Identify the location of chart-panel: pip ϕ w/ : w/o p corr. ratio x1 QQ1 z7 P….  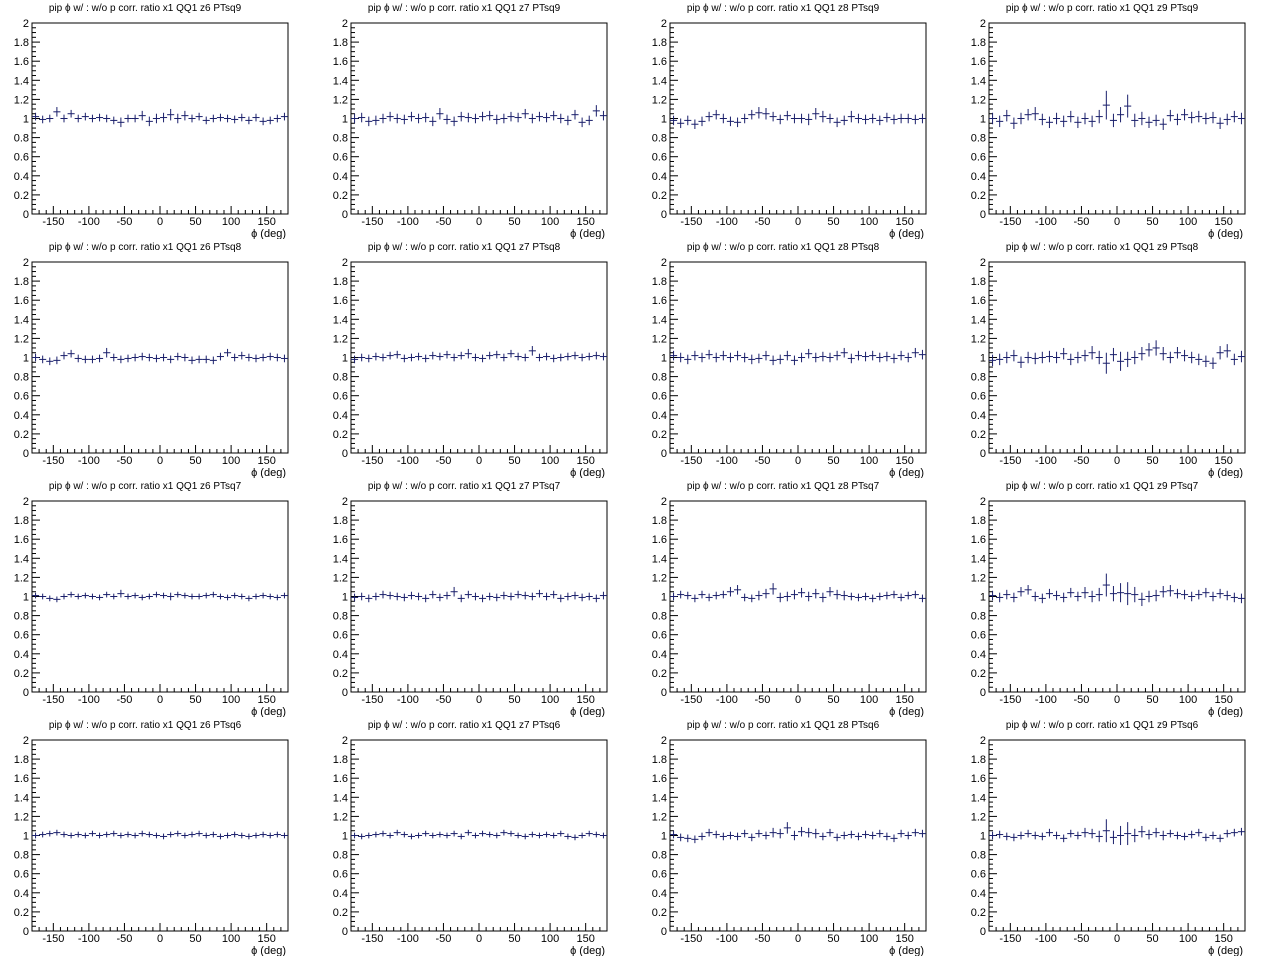
(470, 838).